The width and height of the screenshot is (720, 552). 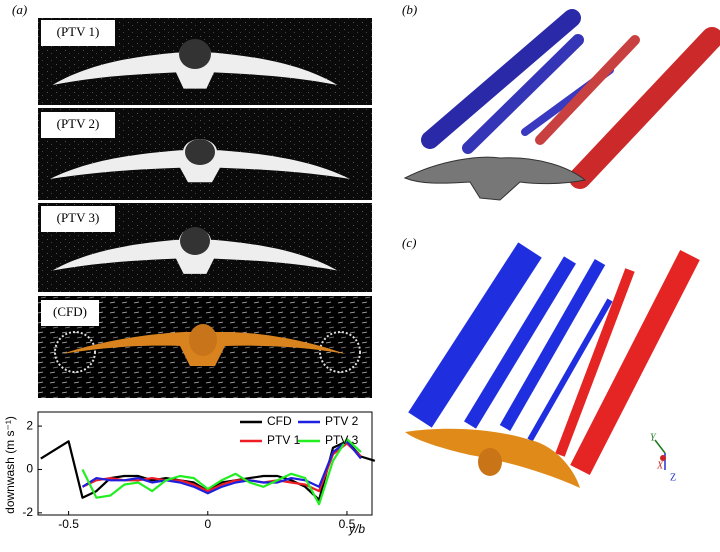 I want to click on legend-label: PTV 2, so click(x=342, y=421).